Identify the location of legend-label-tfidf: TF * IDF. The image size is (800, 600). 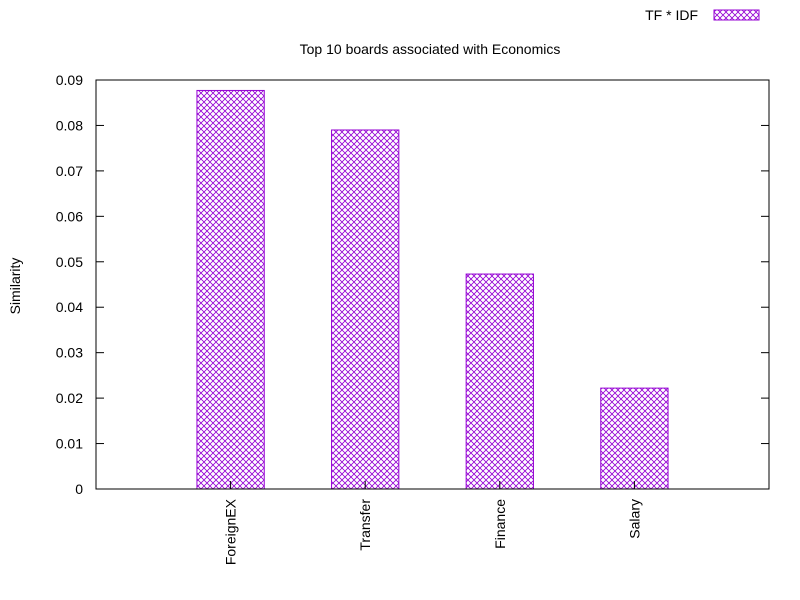
(671, 15).